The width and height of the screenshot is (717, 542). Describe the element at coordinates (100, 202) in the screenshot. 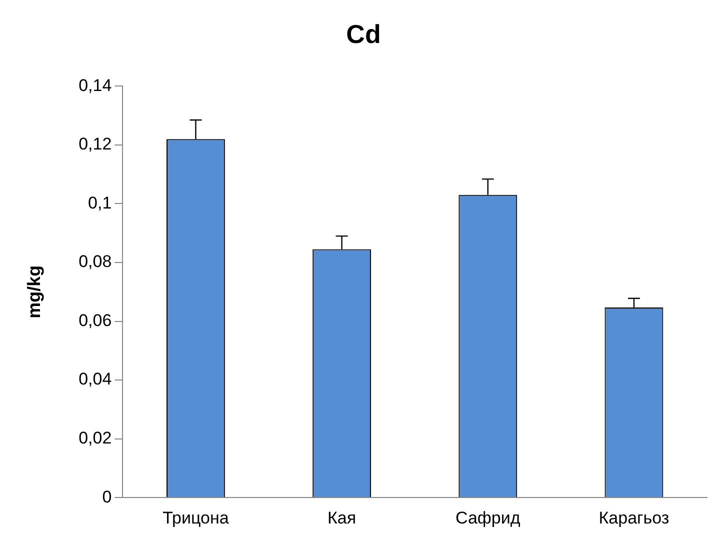

I see `y-tick-label: 0,1` at that location.